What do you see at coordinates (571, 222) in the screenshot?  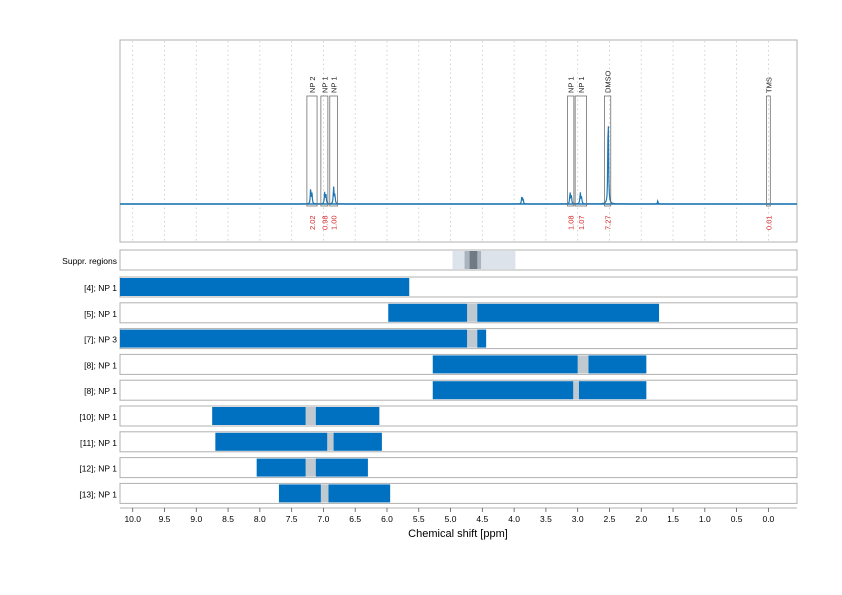 I see `integral-value: 1.08` at bounding box center [571, 222].